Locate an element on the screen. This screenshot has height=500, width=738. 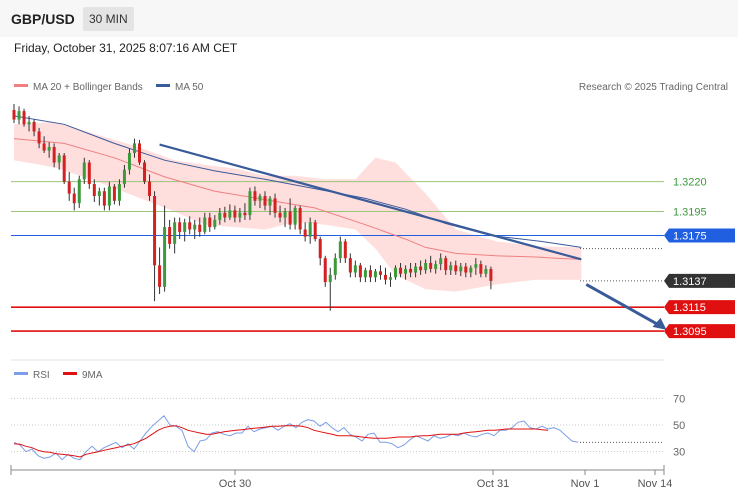
level-label-1.3137: 1.3137 is located at coordinates (690, 282).